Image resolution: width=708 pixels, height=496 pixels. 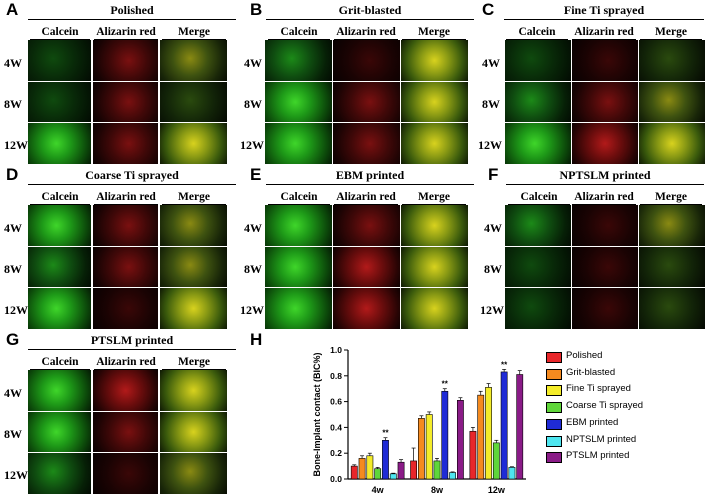 I want to click on legend-label: PTSLM printed, so click(x=598, y=456).